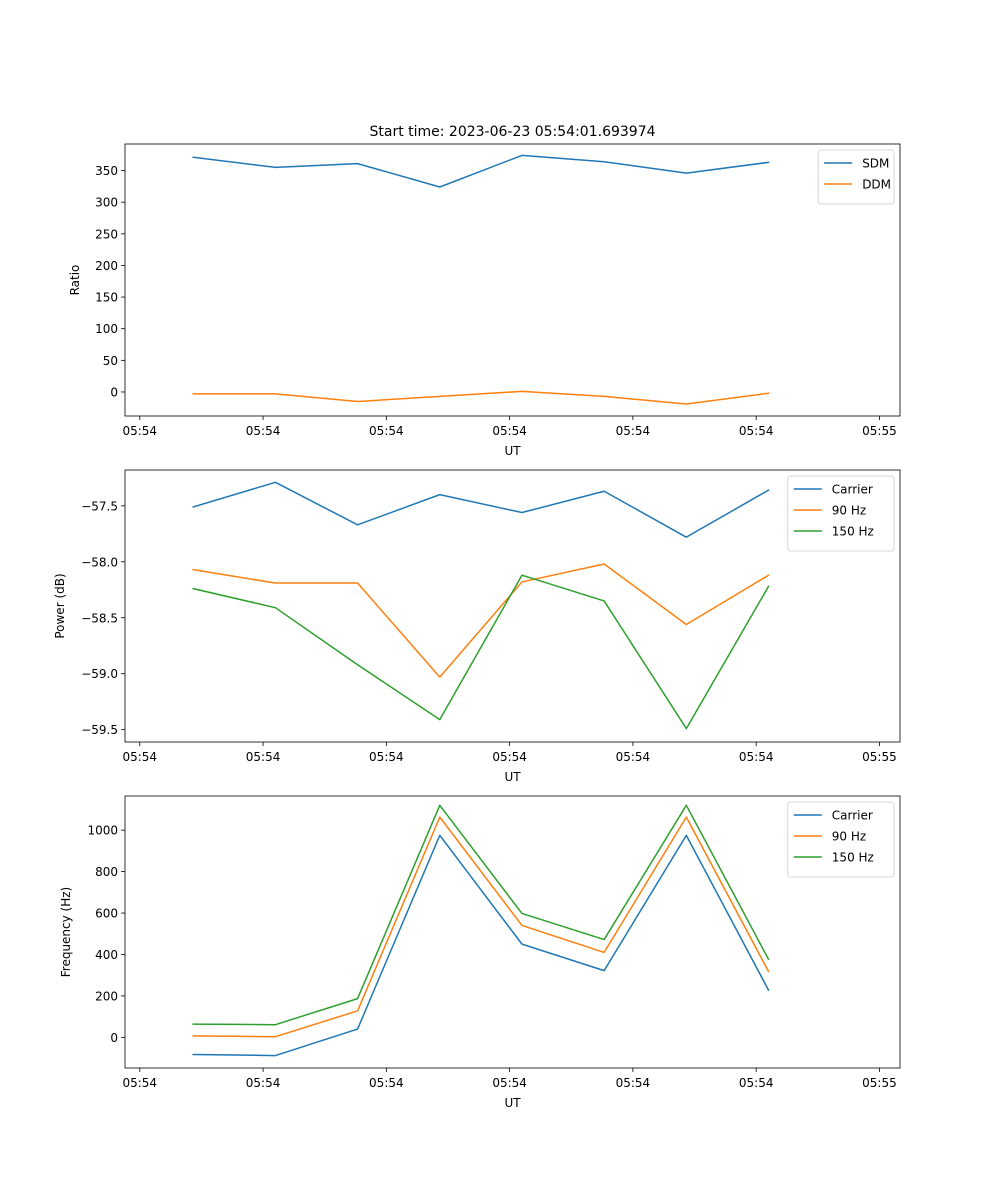  Describe the element at coordinates (99, 730) in the screenshot. I see `y-tick-label: −59.5` at that location.